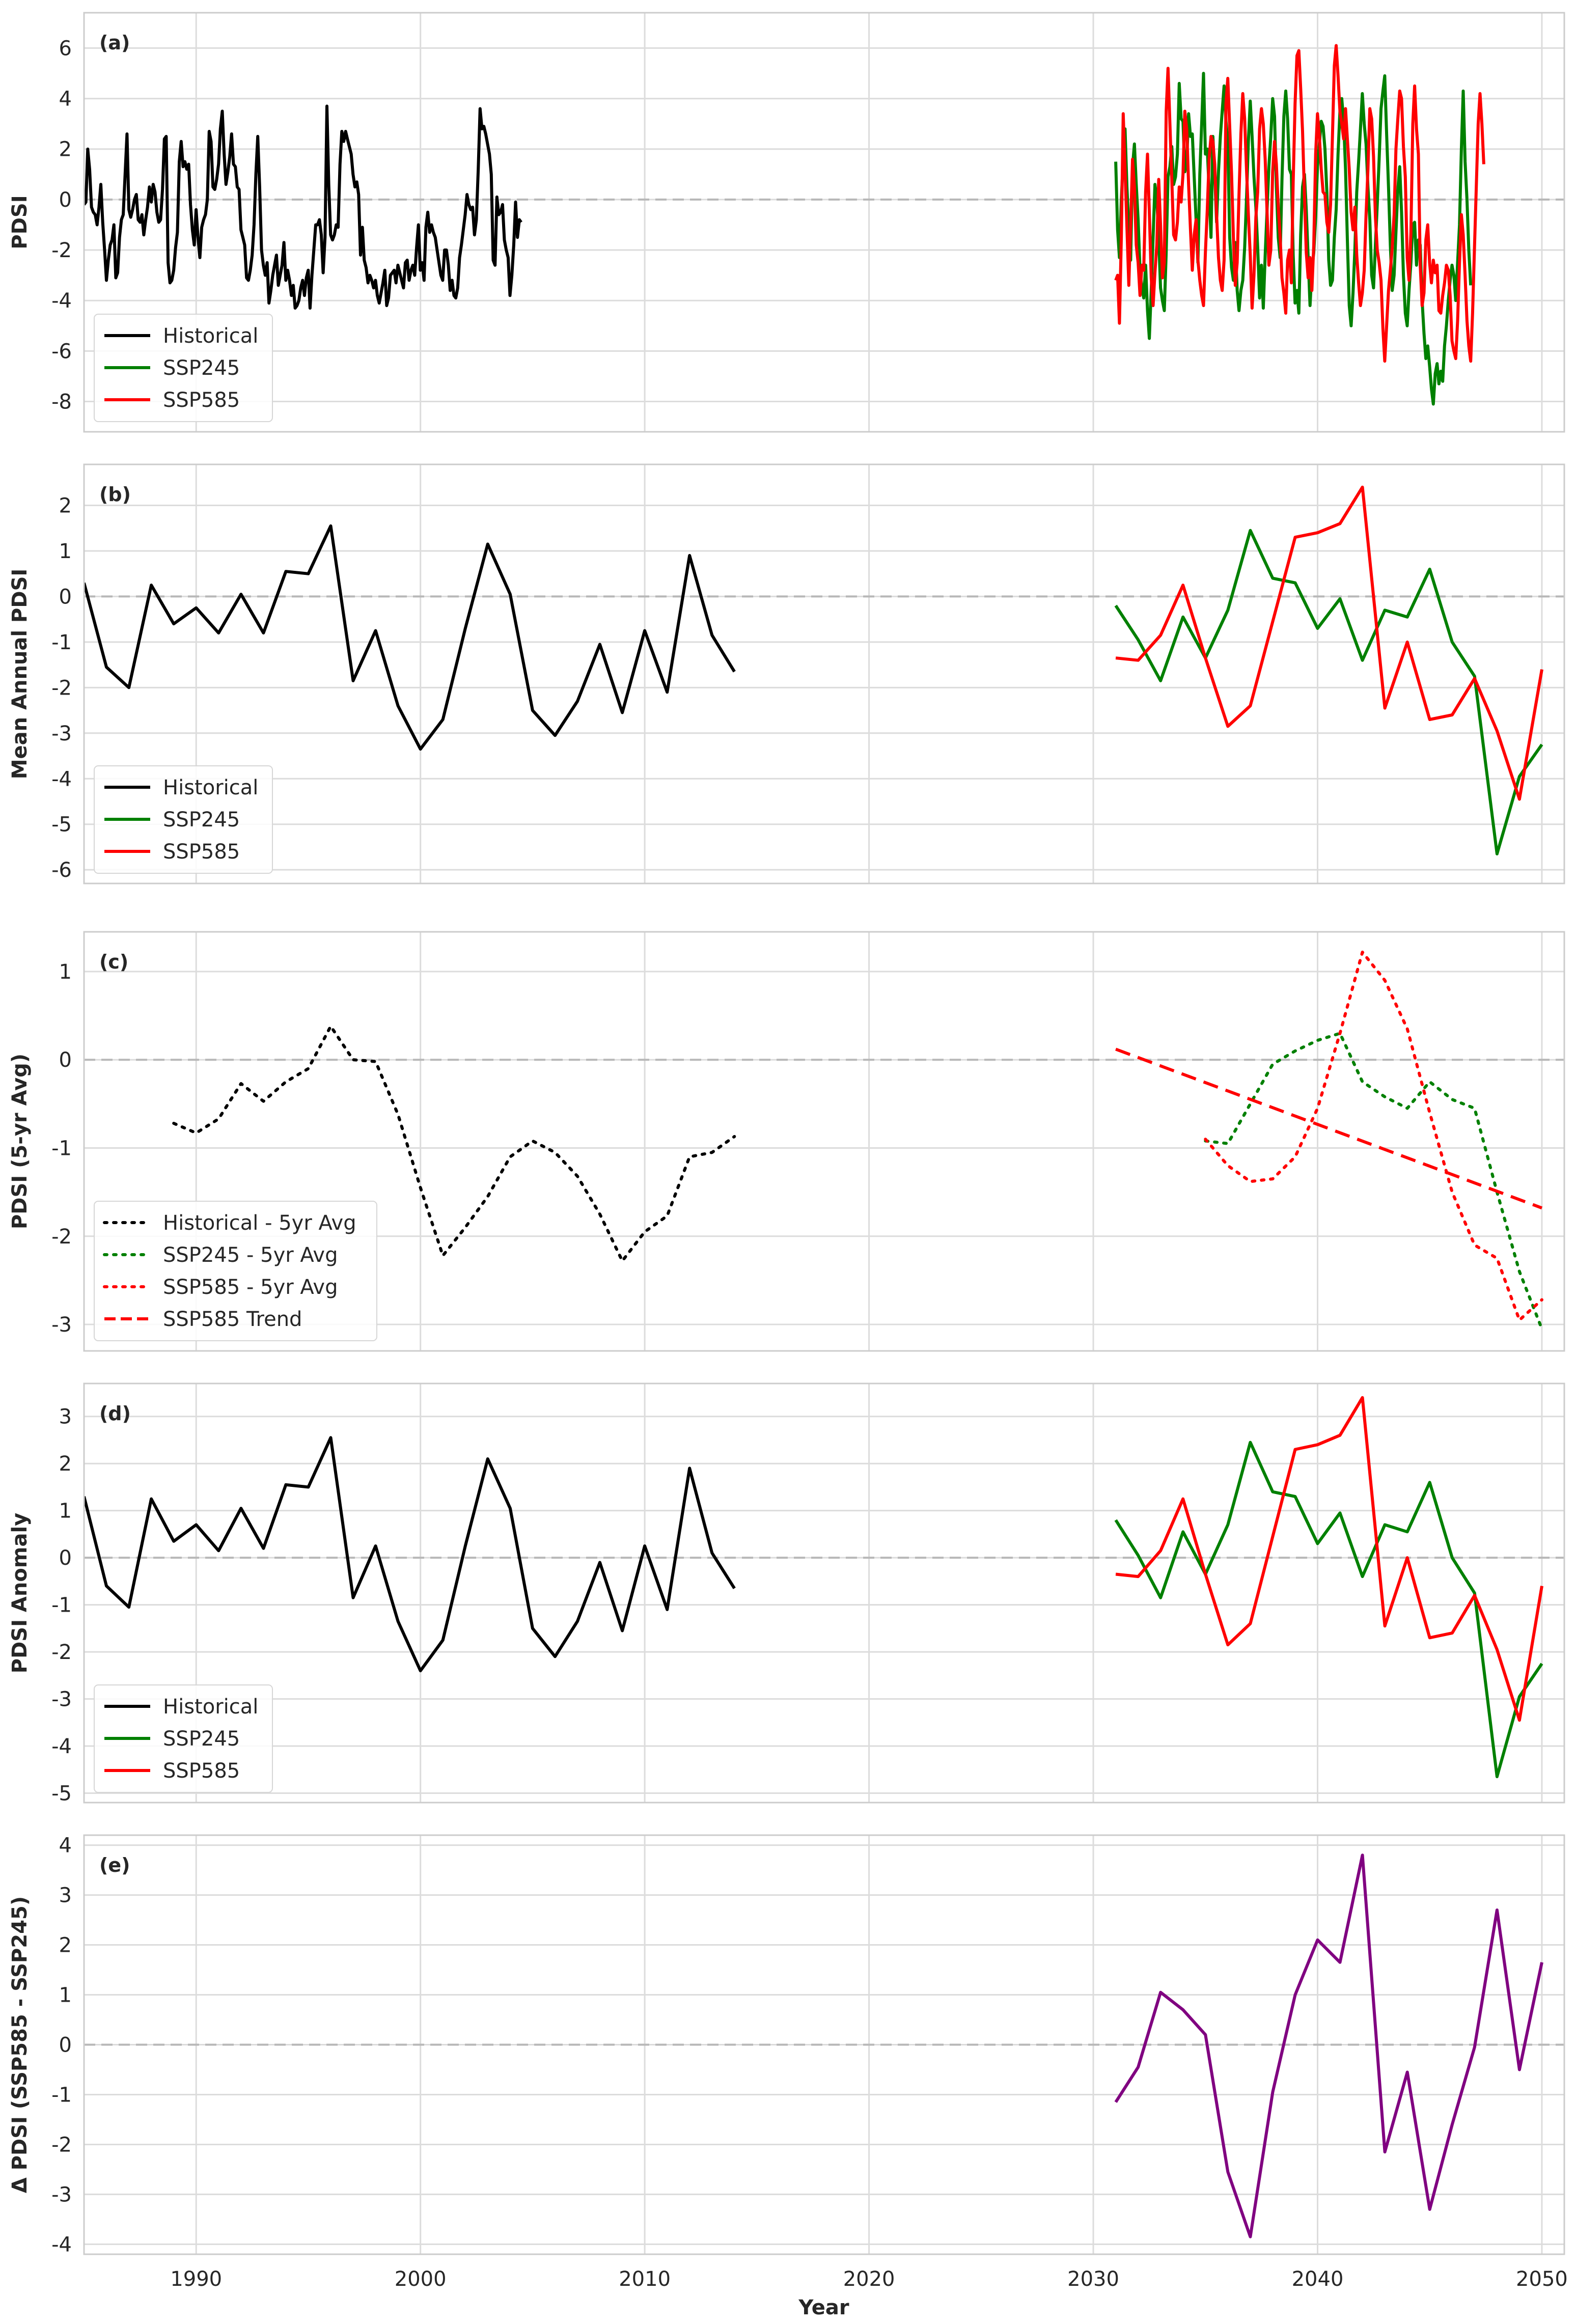 The width and height of the screenshot is (1576, 2324). What do you see at coordinates (250, 1287) in the screenshot?
I see `legend-label: SSP585 - 5yr Avg` at bounding box center [250, 1287].